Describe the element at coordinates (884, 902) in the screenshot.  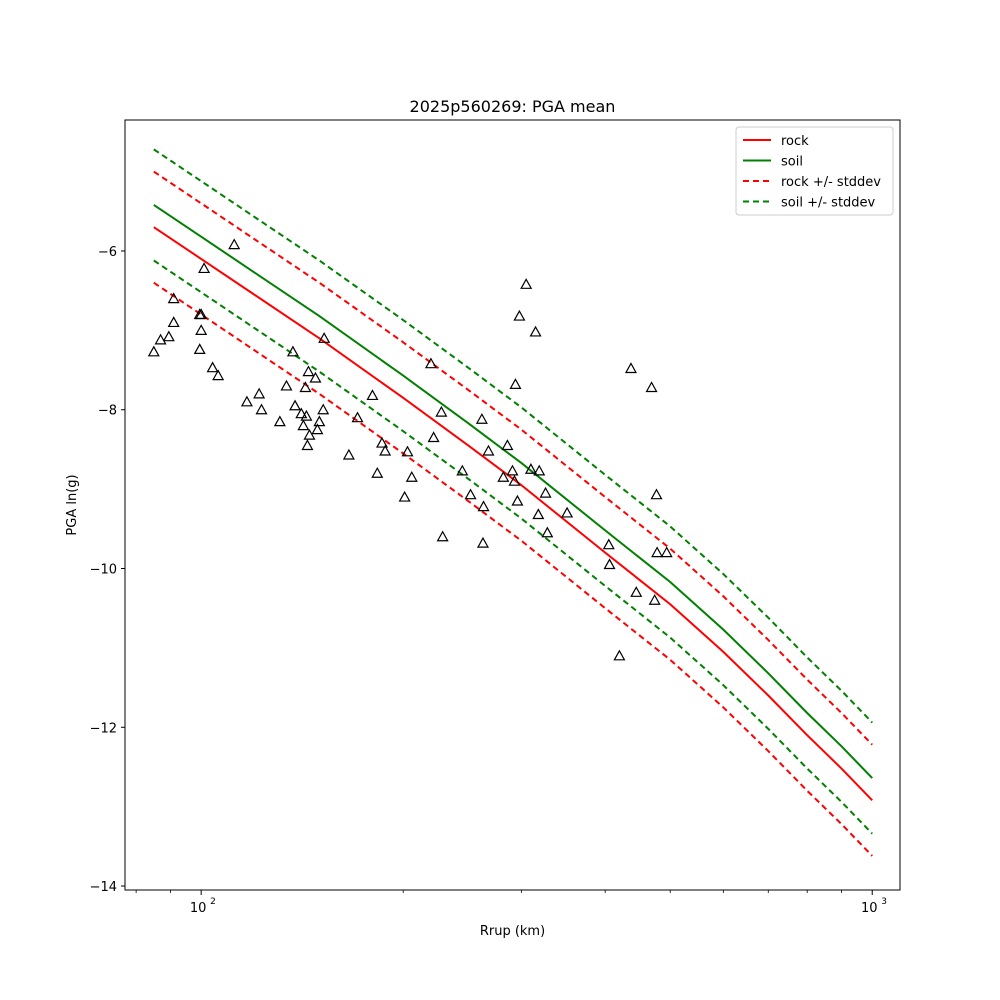
I see `x-tick-exponent: 3` at that location.